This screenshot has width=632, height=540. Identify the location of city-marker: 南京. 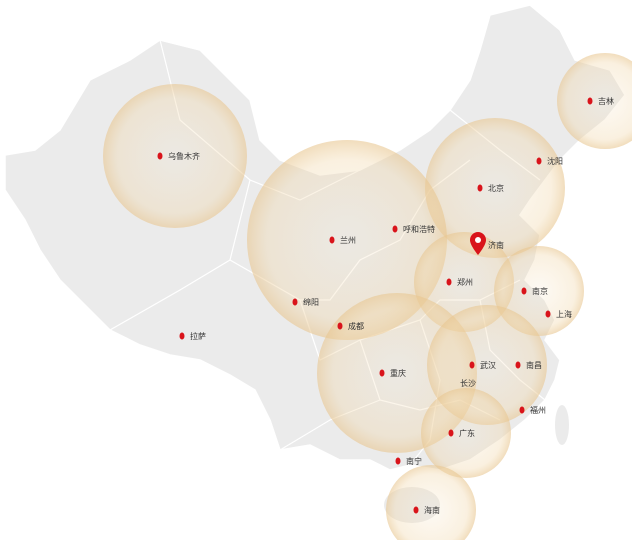
(535, 291).